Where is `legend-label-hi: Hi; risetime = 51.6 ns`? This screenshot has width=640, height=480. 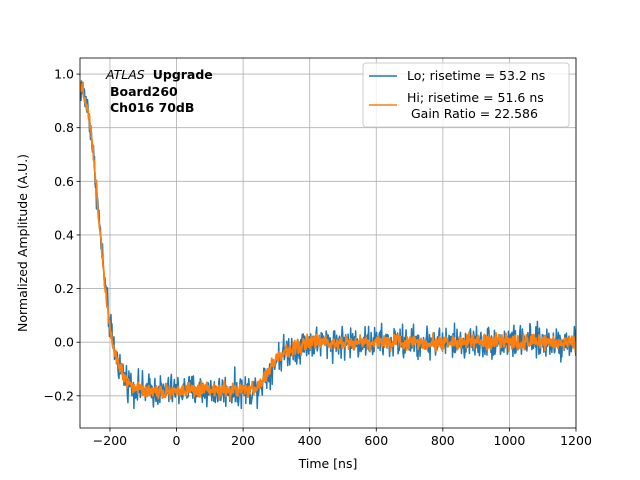 legend-label-hi: Hi; risetime = 51.6 ns is located at coordinates (475, 97).